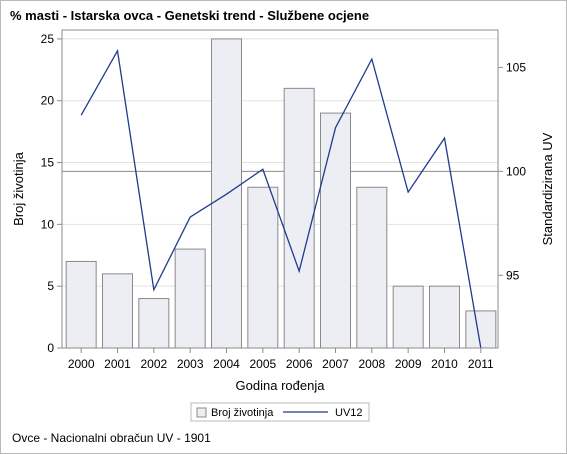 Image resolution: width=567 pixels, height=454 pixels. Describe the element at coordinates (226, 364) in the screenshot. I see `x-tick-label: 2004` at that location.